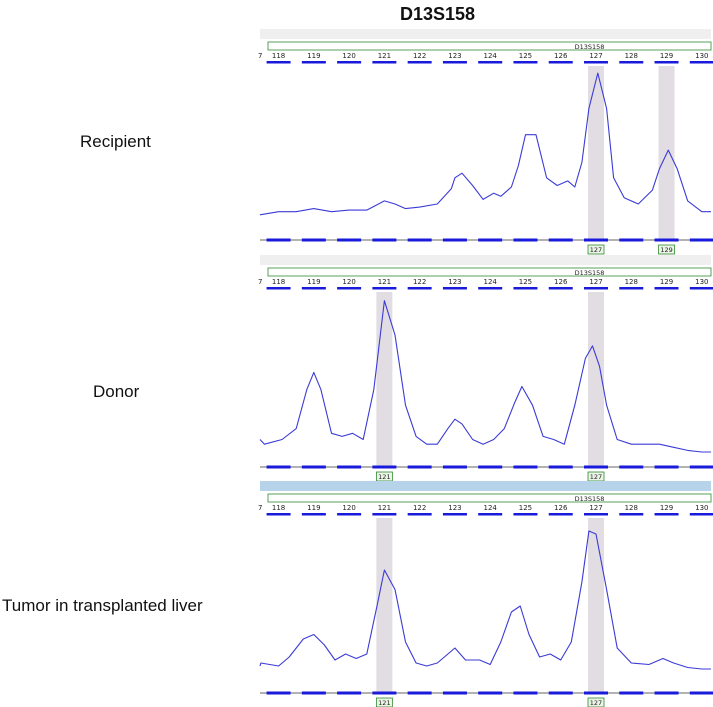  Describe the element at coordinates (491, 508) in the screenshot. I see `tick-label: 124` at that location.